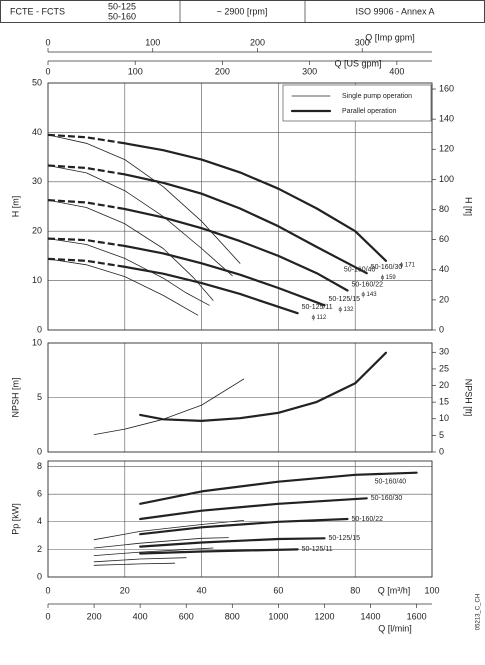  Describe the element at coordinates (39, 494) in the screenshot. I see `y-tick-label: 6` at that location.